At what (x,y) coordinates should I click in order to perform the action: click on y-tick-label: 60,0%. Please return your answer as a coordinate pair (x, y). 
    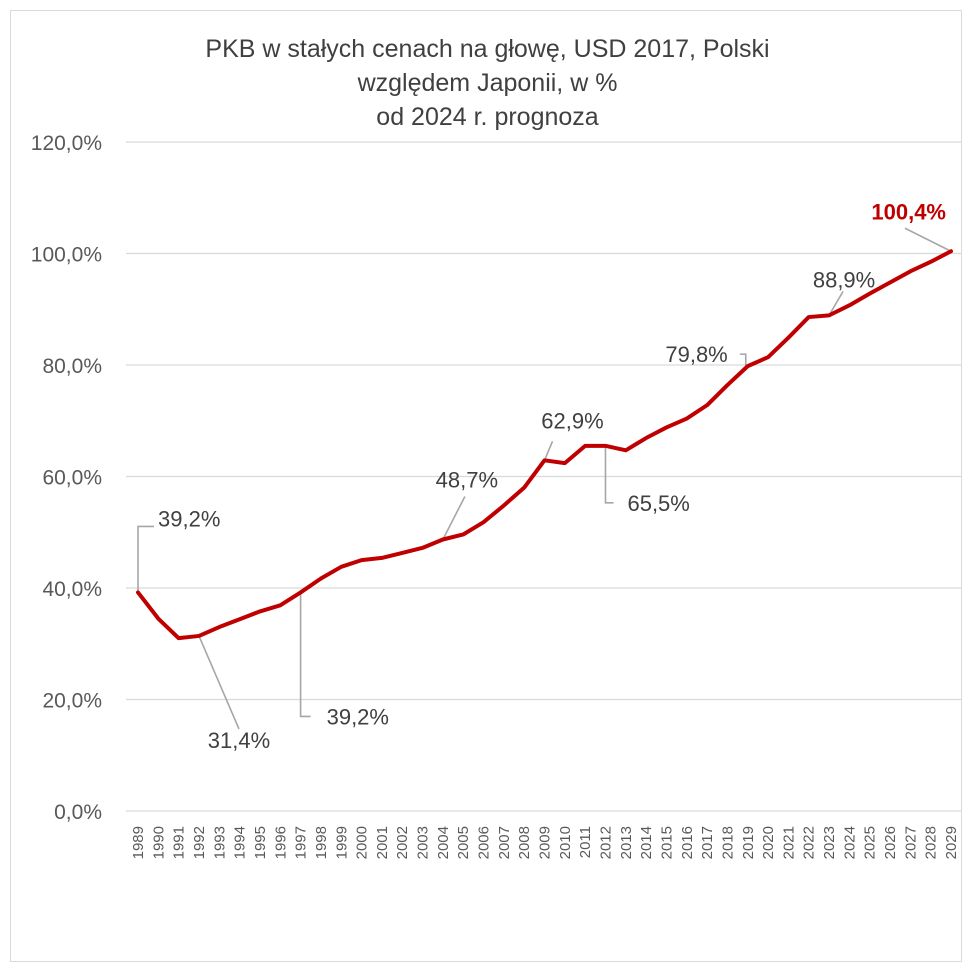
    Looking at the image, I should click on (72, 478).